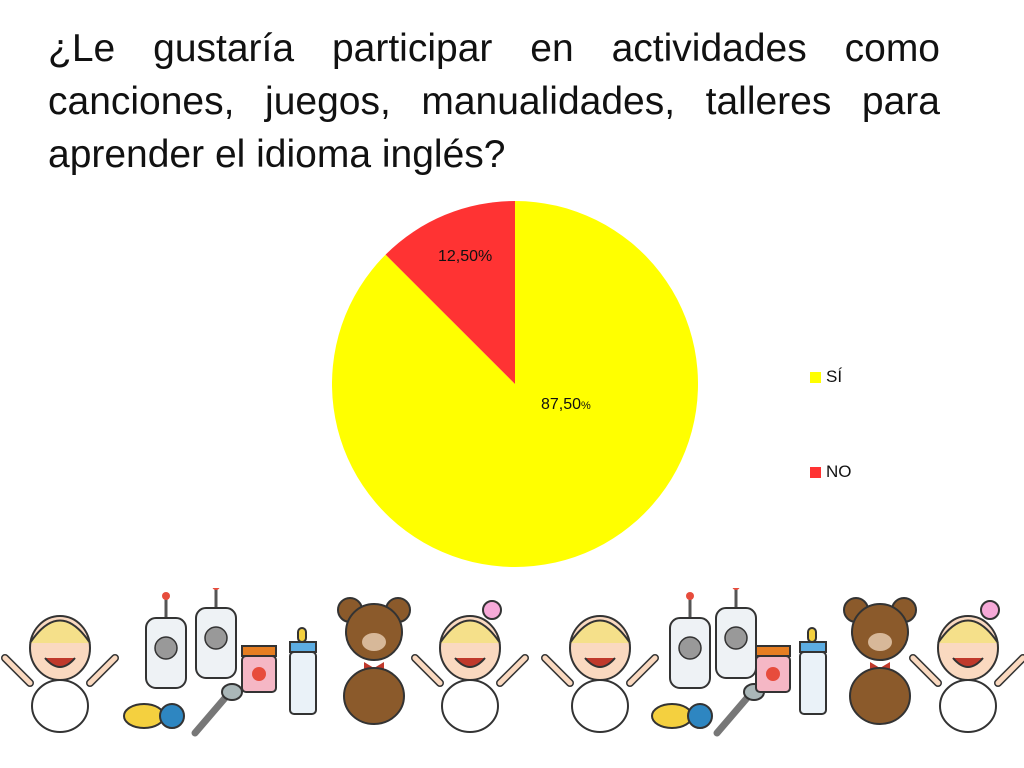  What do you see at coordinates (834, 376) in the screenshot?
I see `legend-label-si: SÍ` at bounding box center [834, 376].